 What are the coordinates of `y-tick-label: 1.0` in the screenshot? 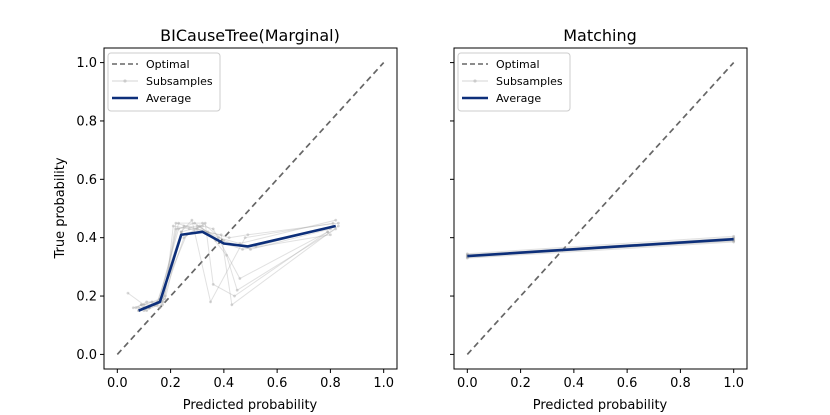 It's located at (86, 63).